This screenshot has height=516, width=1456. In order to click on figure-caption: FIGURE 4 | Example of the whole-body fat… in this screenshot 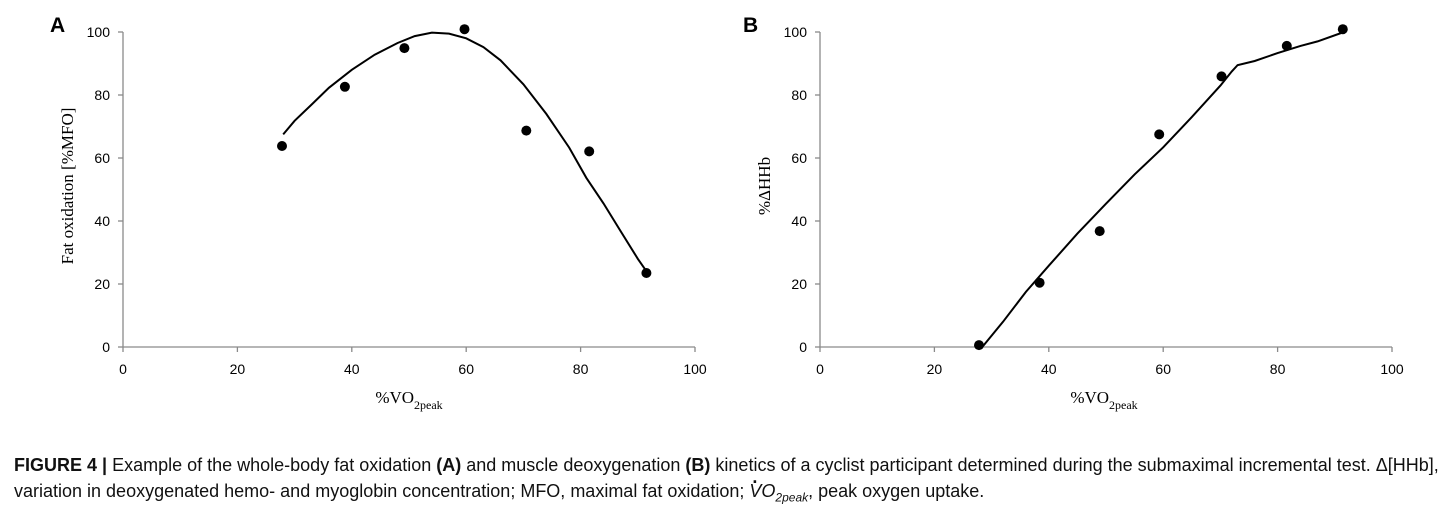, I will do `click(729, 481)`.